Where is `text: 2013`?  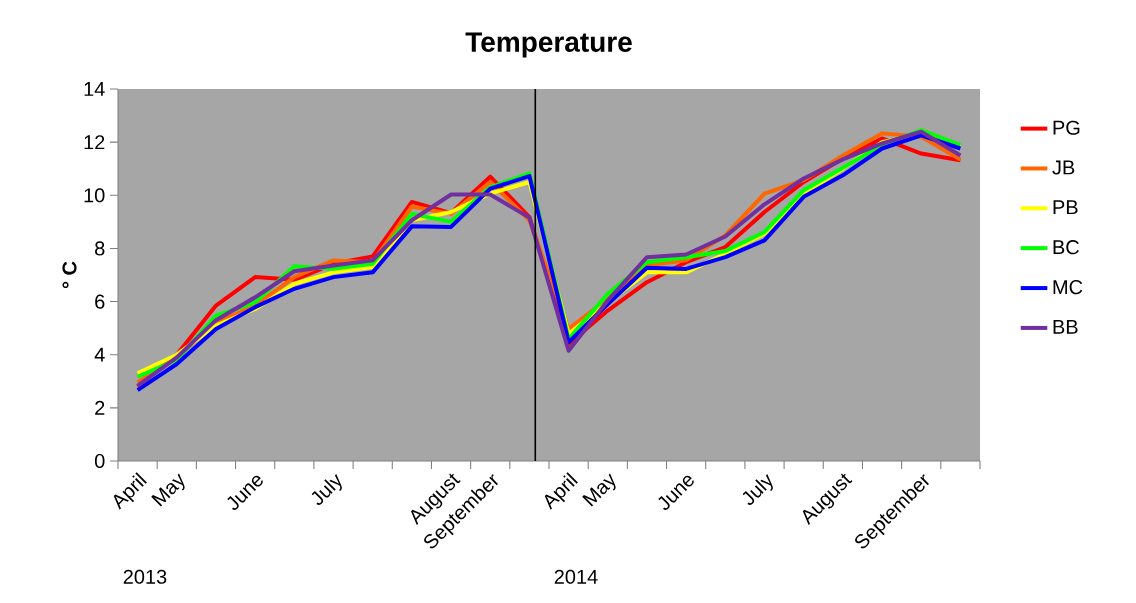 text: 2013 is located at coordinates (145, 576).